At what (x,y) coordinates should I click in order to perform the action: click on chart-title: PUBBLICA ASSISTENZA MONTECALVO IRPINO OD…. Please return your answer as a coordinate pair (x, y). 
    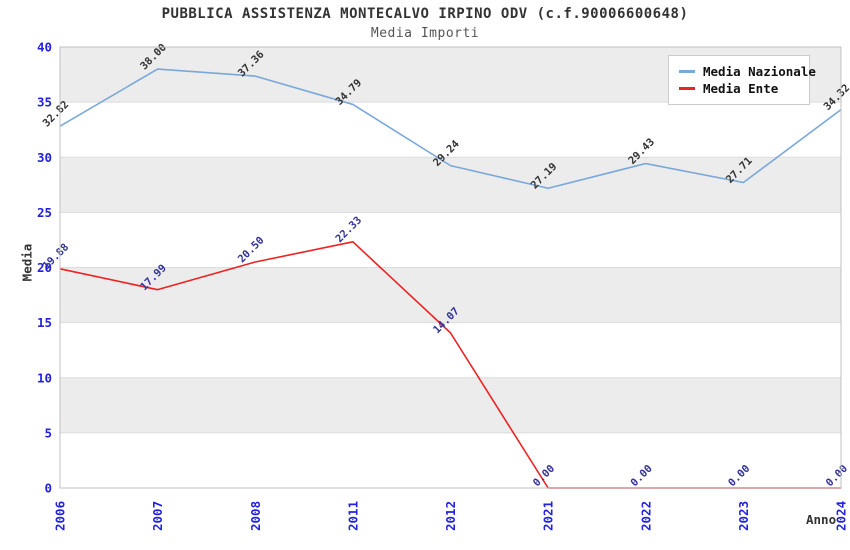
    Looking at the image, I should click on (425, 14).